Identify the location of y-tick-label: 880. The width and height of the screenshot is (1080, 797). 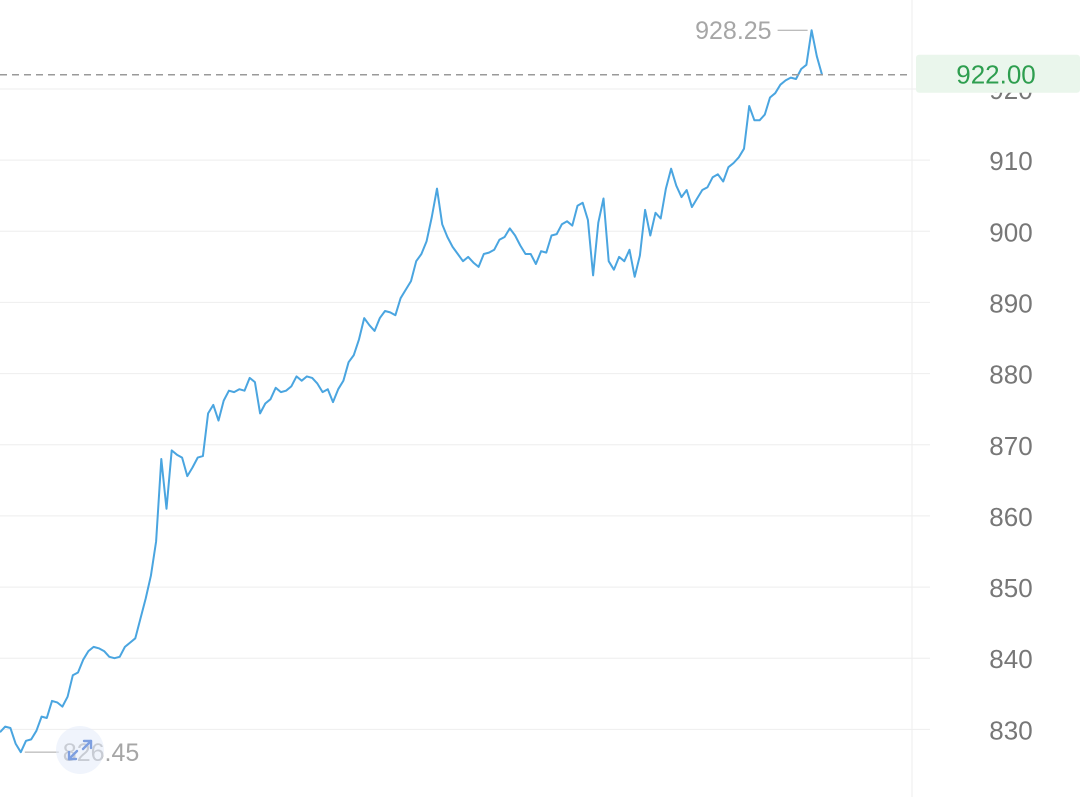
(1010, 375).